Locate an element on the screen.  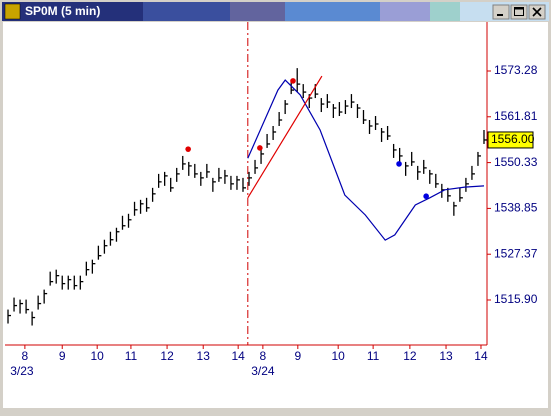
y-tick-label: 1561.81 is located at coordinates (516, 116).